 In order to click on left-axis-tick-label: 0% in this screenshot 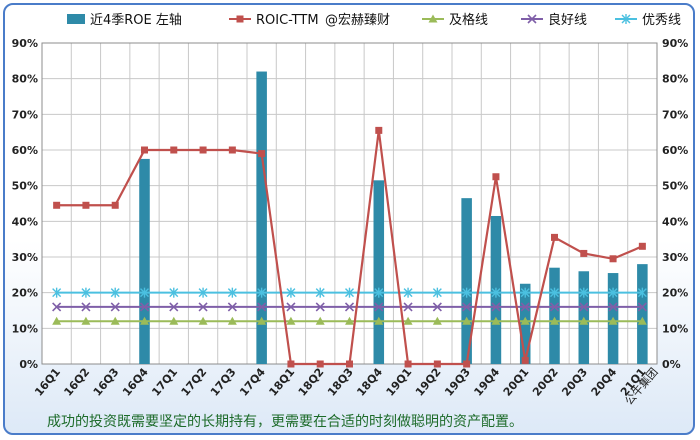, I will do `click(28, 364)`.